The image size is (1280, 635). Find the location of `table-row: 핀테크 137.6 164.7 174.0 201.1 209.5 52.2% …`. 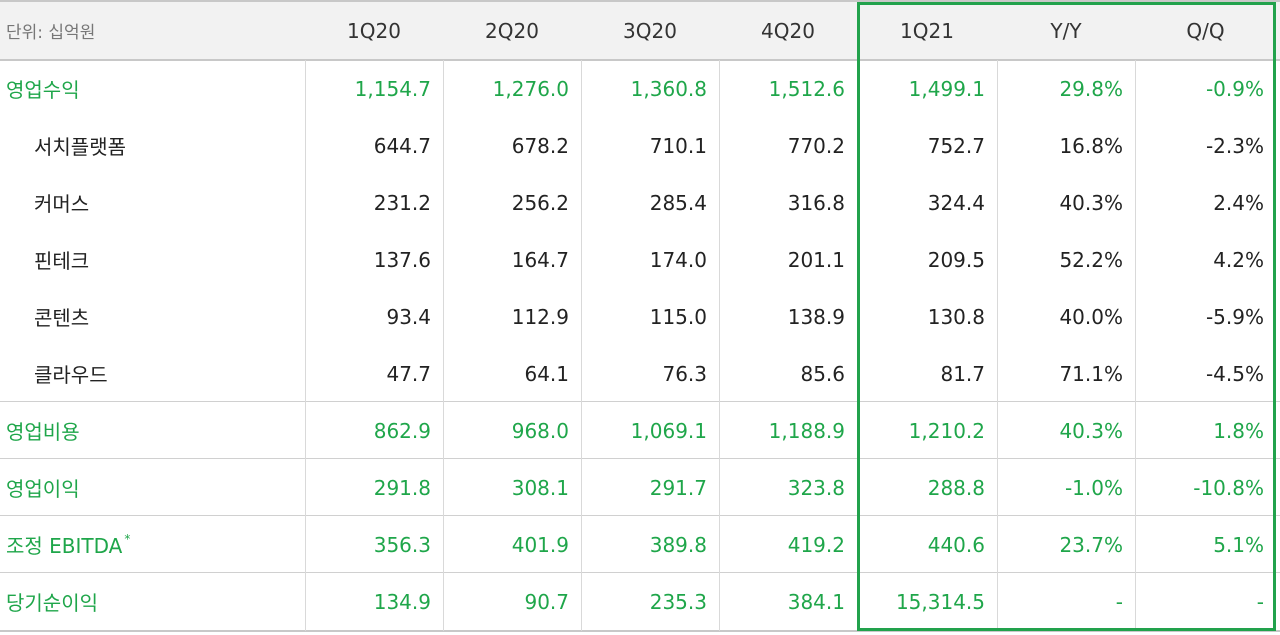

table-row: 핀테크 137.6 164.7 174.0 201.1 209.5 52.2% … is located at coordinates (640, 259).